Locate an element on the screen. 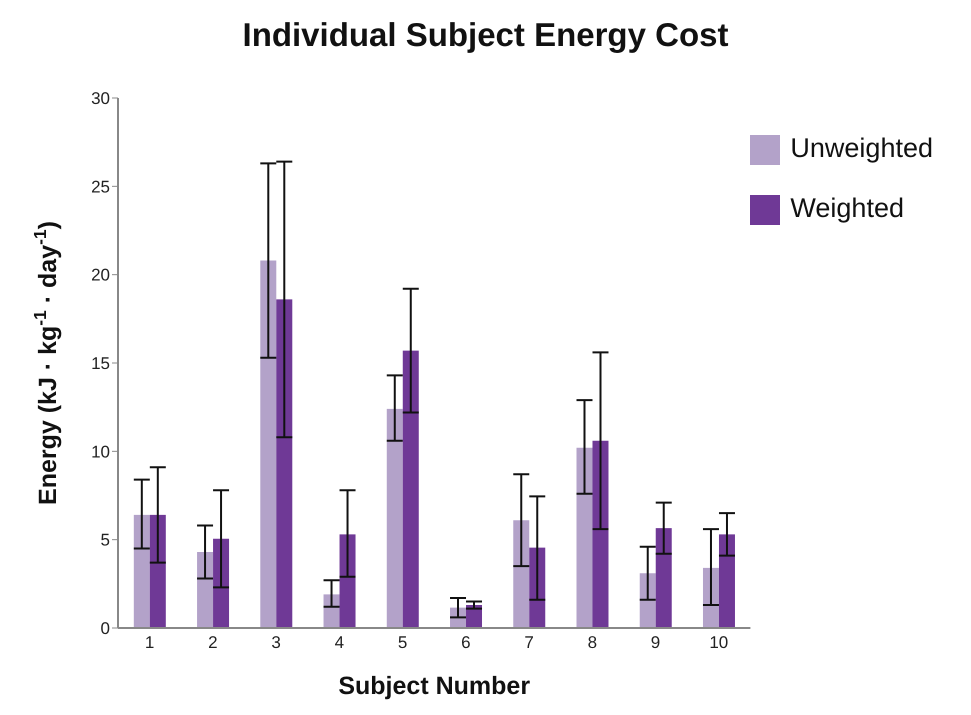 The height and width of the screenshot is (715, 971). y-tick-label: 30 is located at coordinates (100, 98).